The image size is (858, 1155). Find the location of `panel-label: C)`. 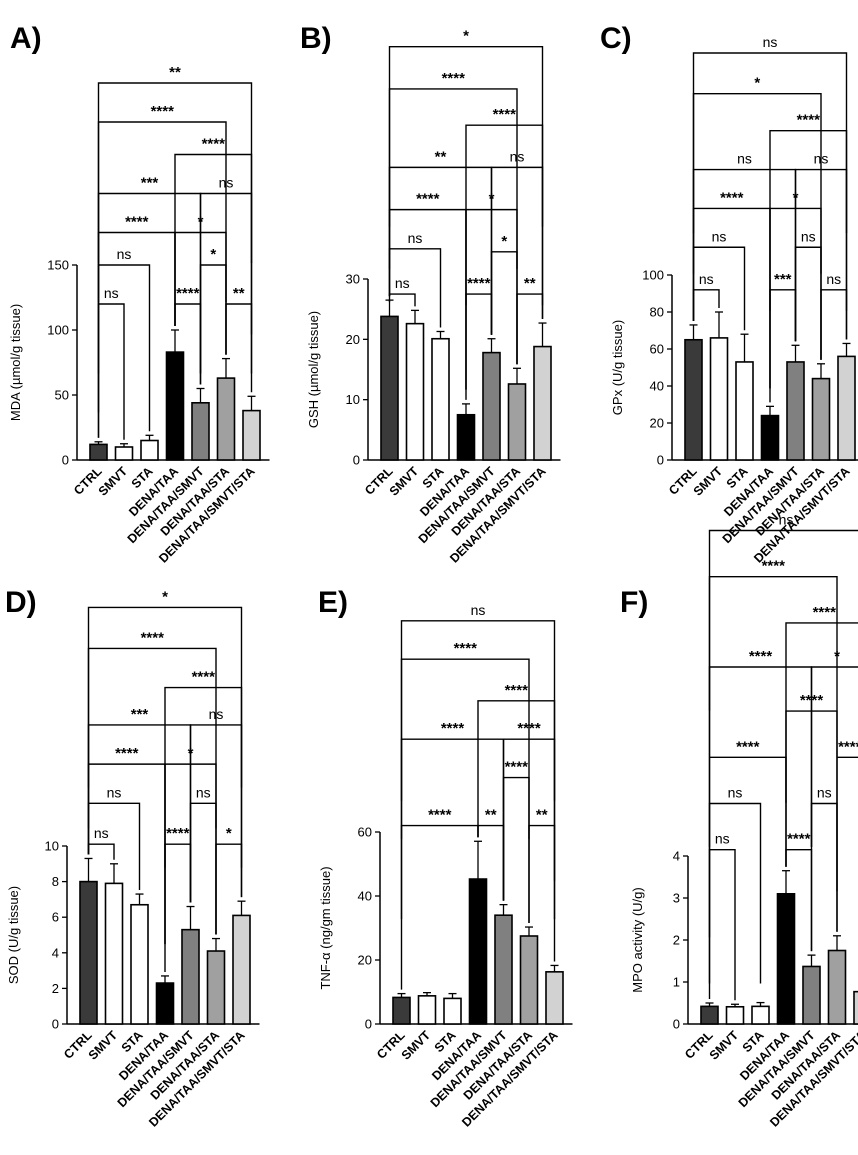

panel-label: C) is located at coordinates (616, 38).